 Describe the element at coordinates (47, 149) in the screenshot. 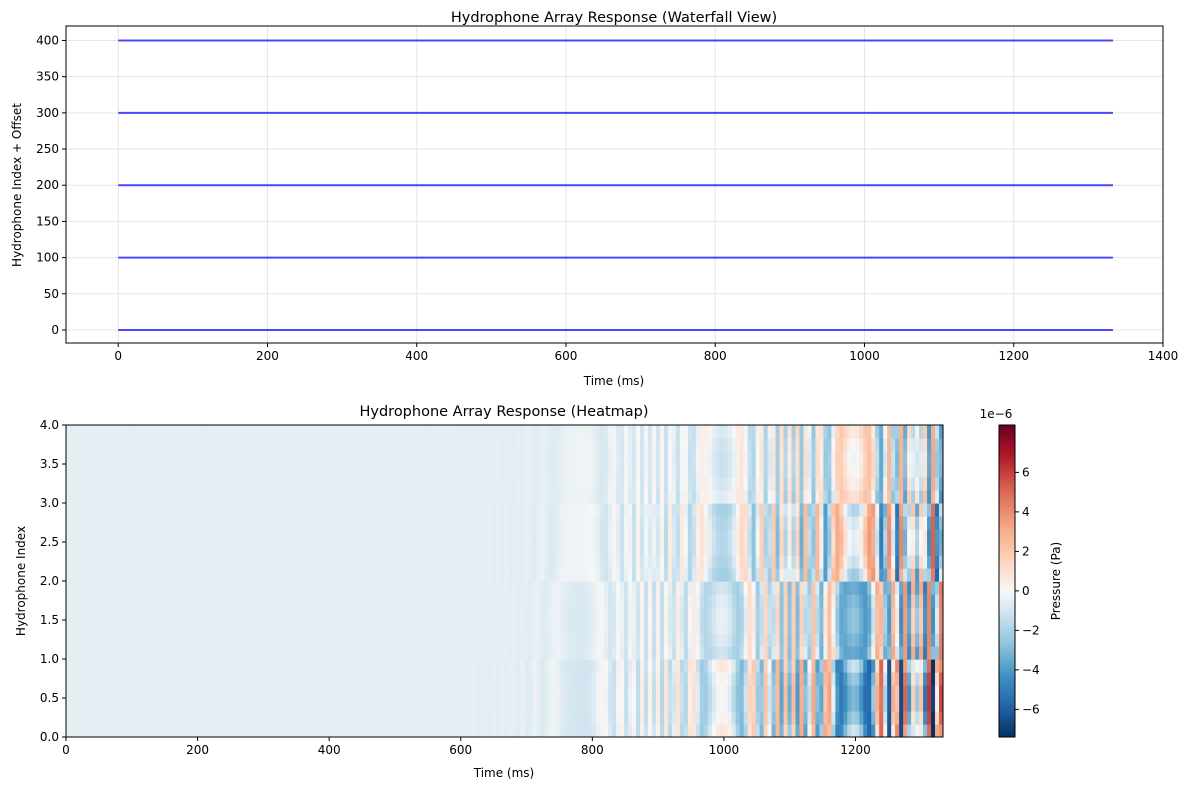

I see `y-tick-label: 250` at that location.